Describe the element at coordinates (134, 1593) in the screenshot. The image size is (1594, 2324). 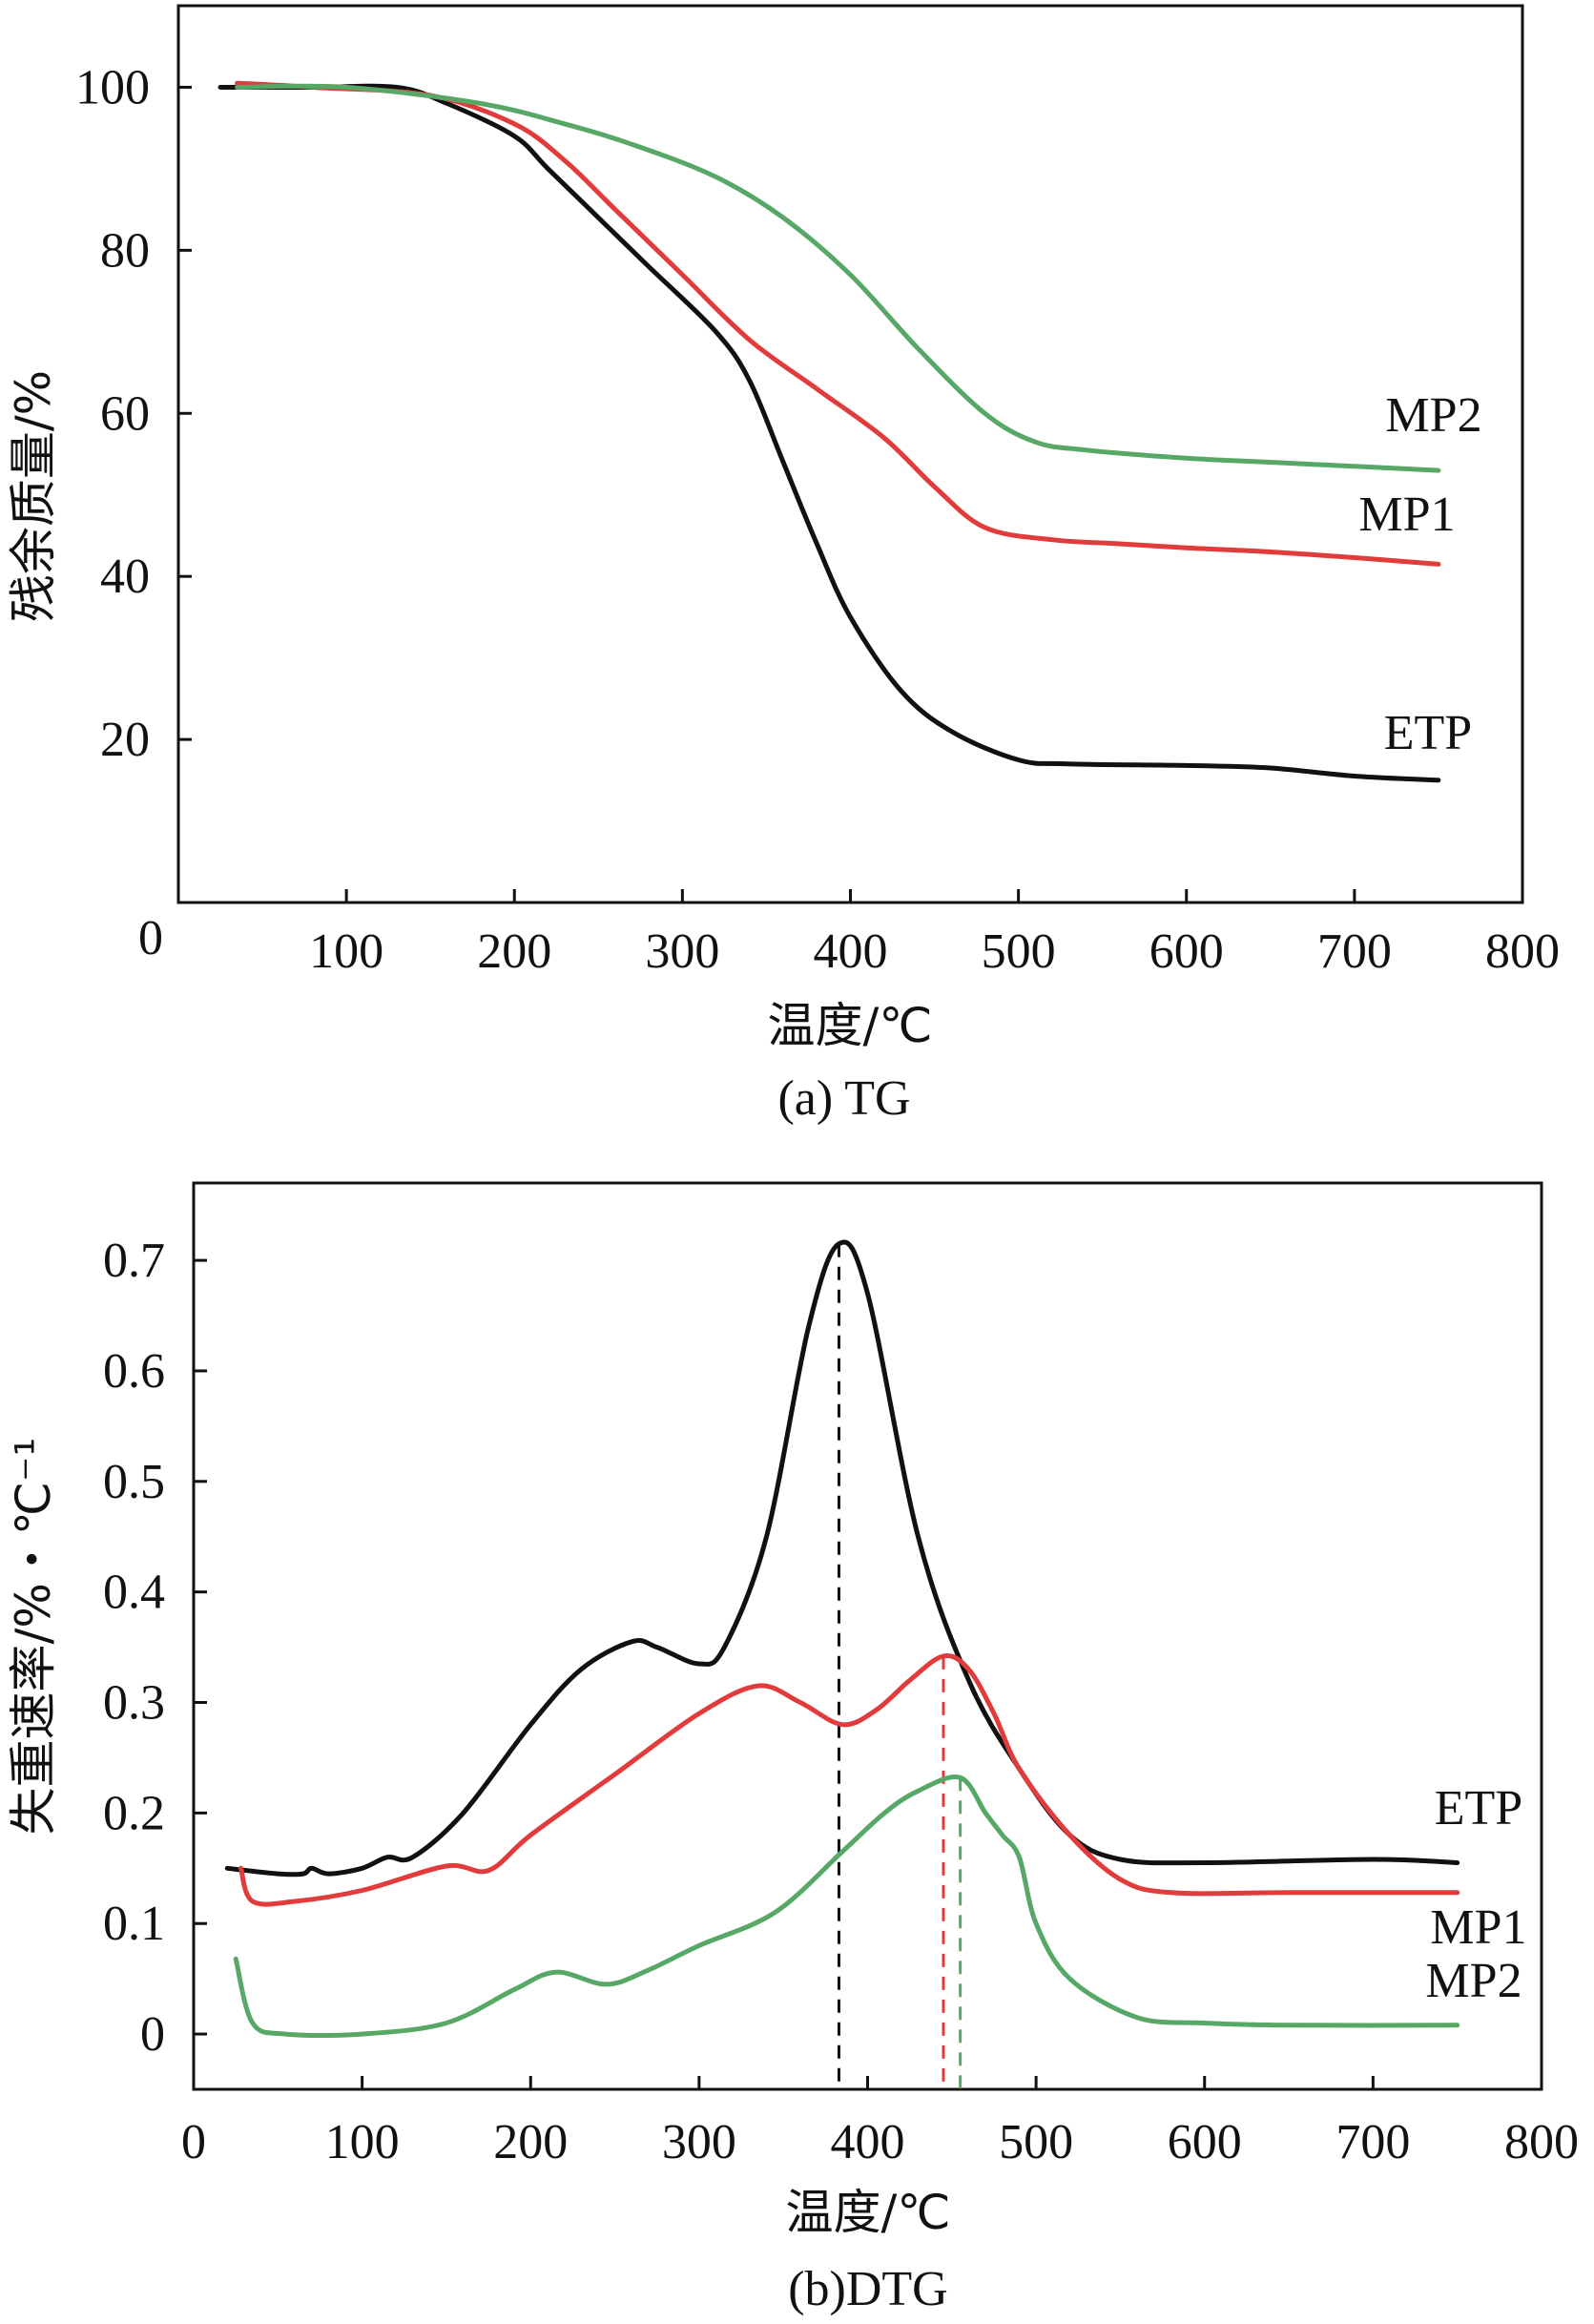
I see `y-tick-label: 0.4` at that location.